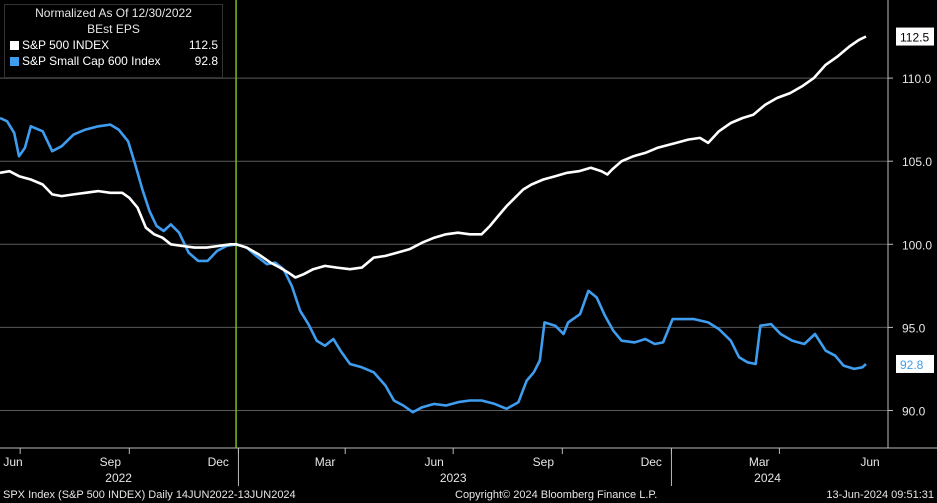  Describe the element at coordinates (917, 245) in the screenshot. I see `y-tick-label: 100.0` at that location.